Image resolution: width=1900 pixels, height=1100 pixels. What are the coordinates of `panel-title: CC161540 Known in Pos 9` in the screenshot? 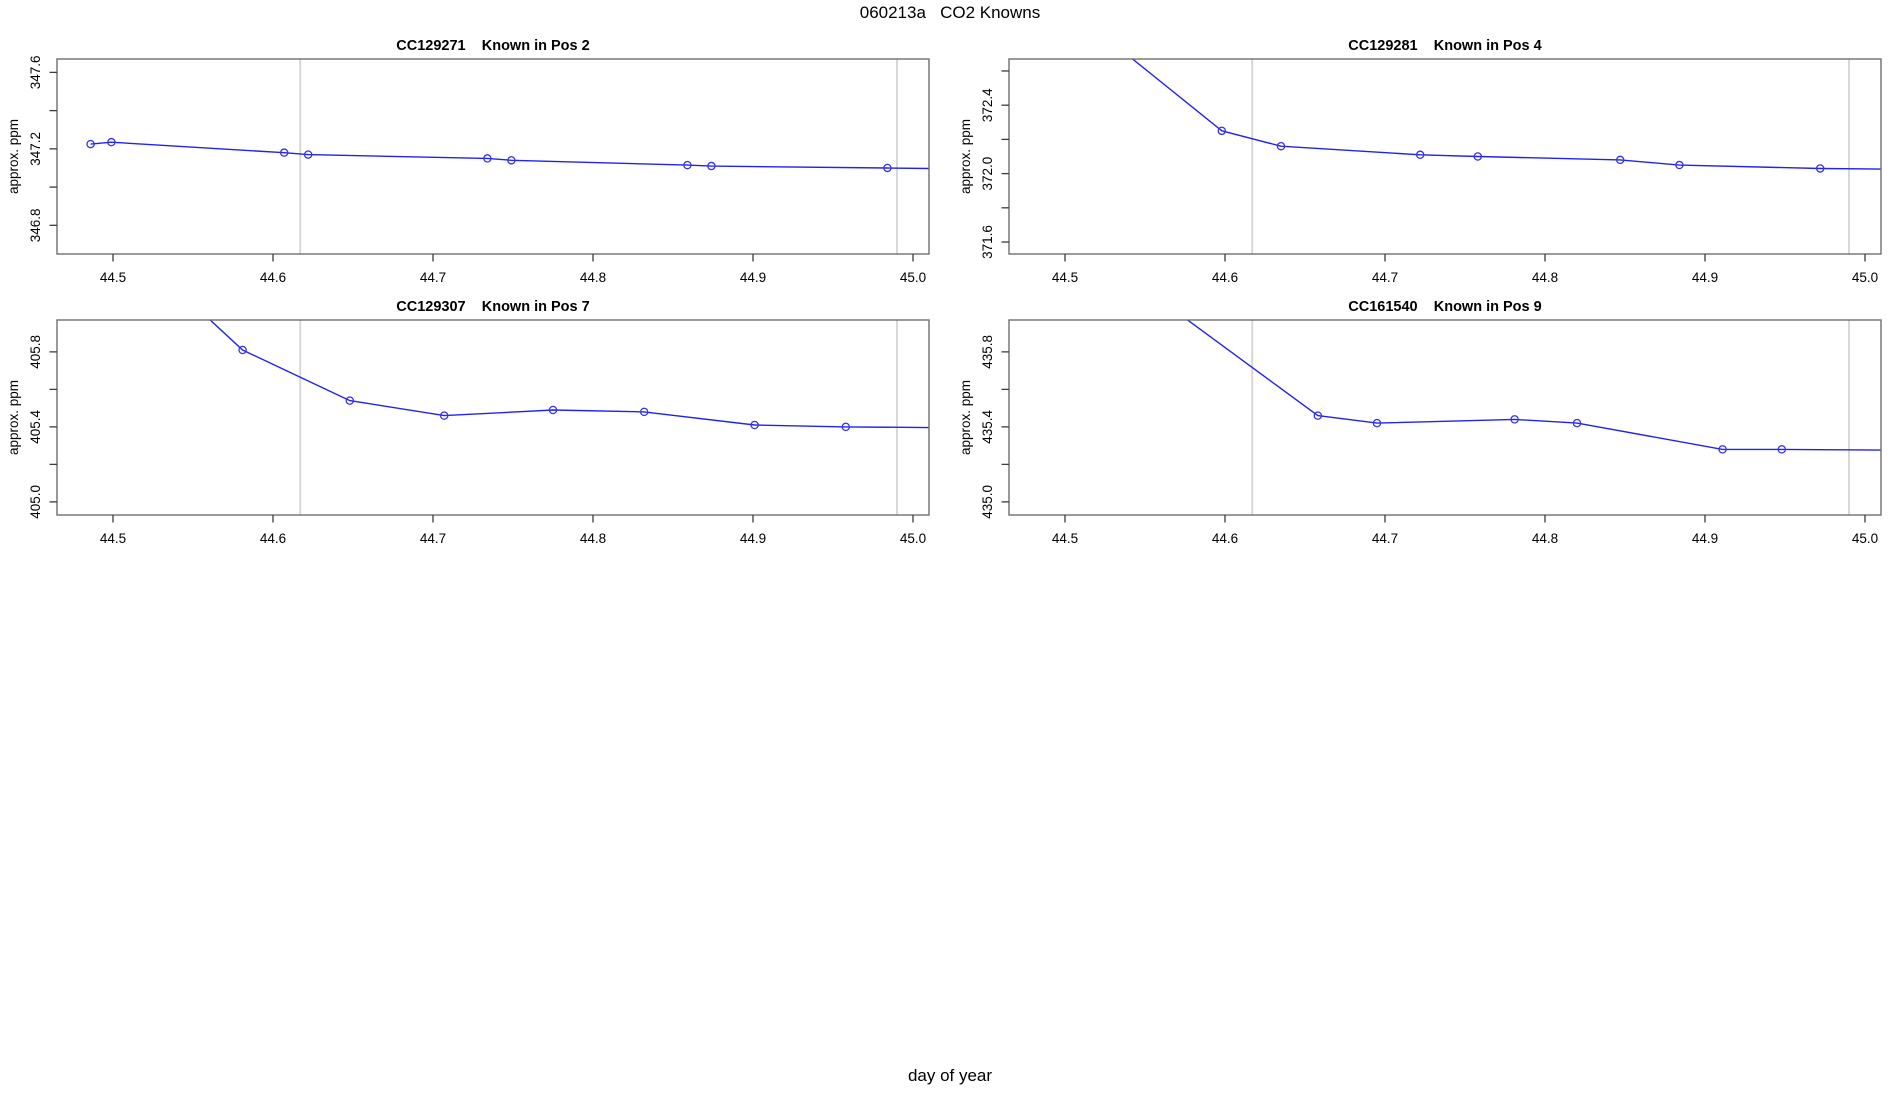 It's located at (1445, 307).